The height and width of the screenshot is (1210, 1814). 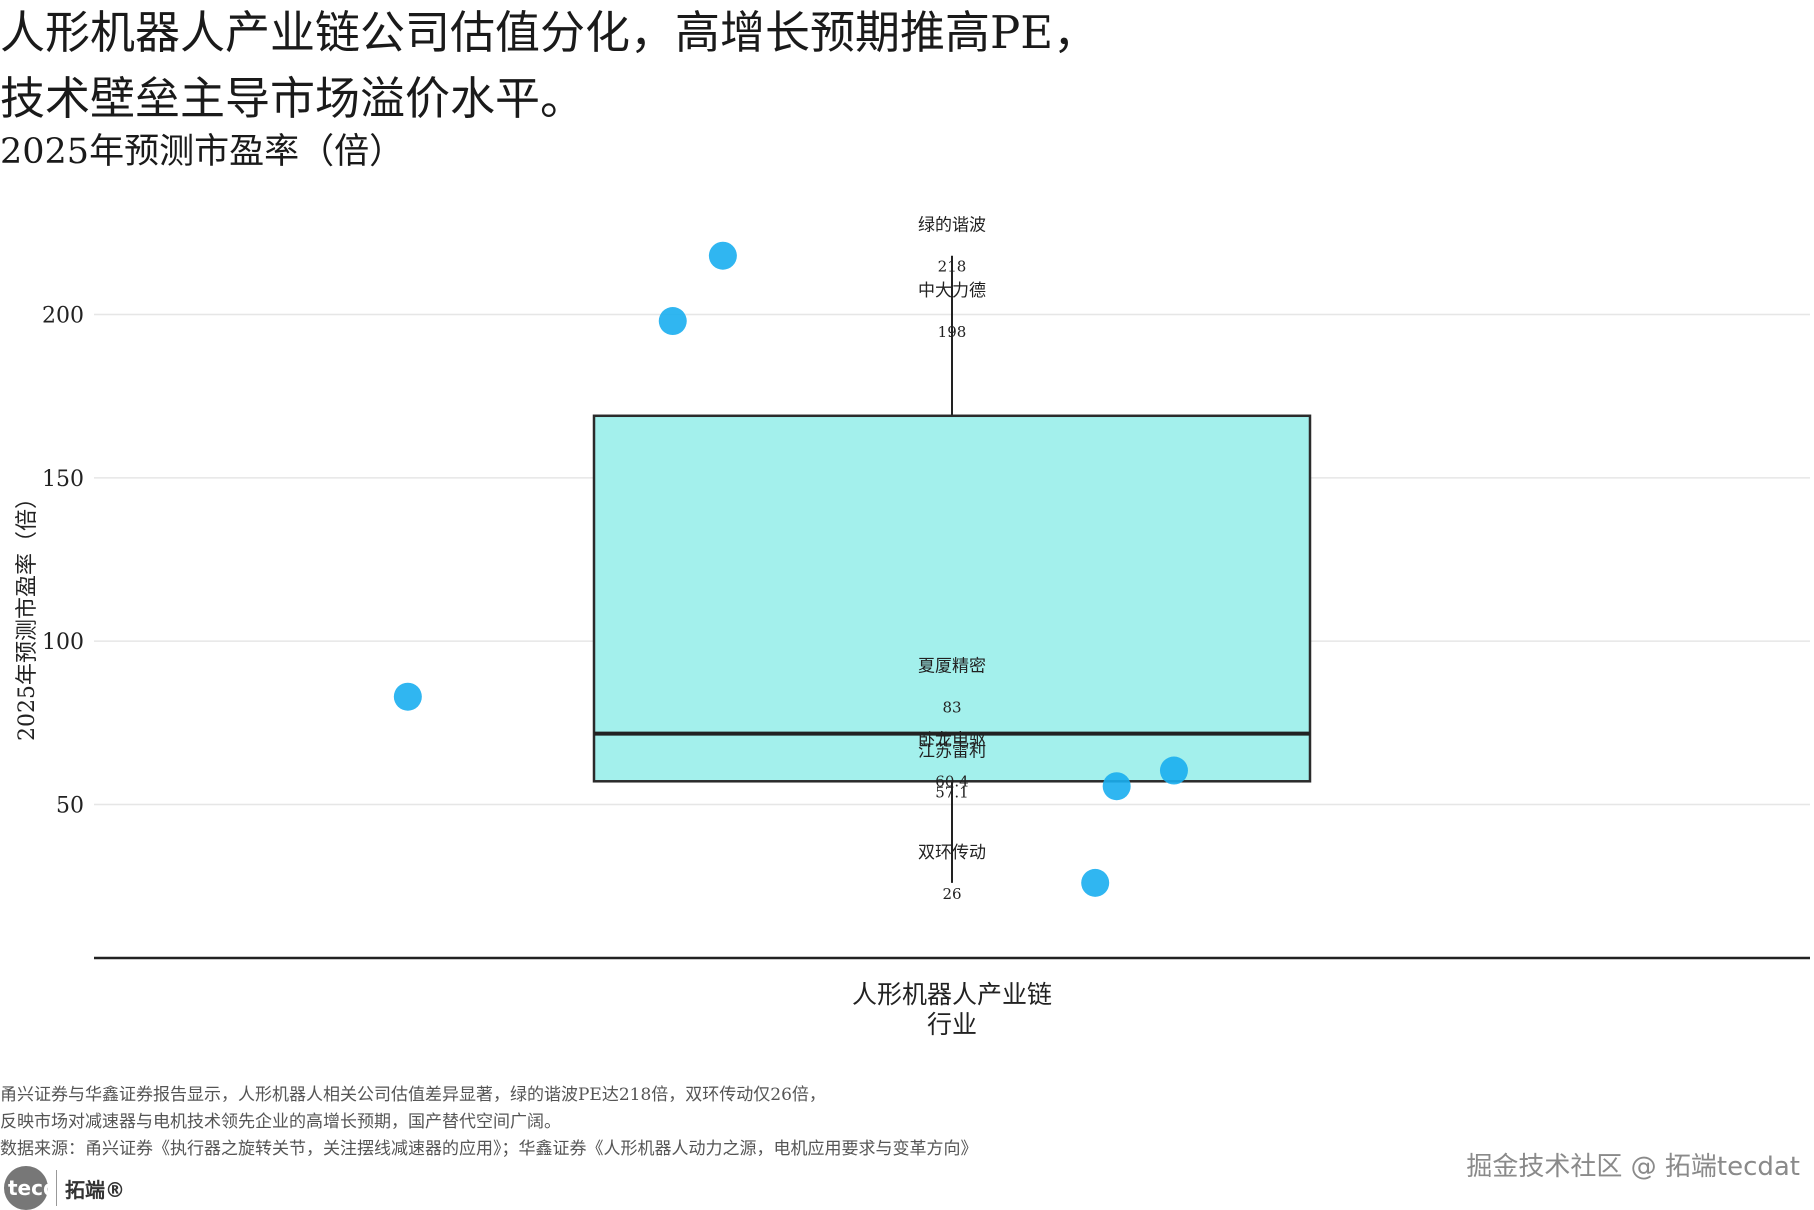 I want to click on logo-circle-icon: tecdat, so click(x=42, y=1188).